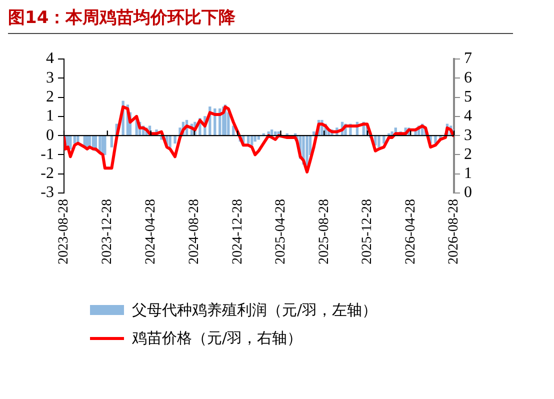 Image resolution: width=554 pixels, height=399 pixels. What do you see at coordinates (64, 231) in the screenshot?
I see `x-tick-label: 2023-08-28` at bounding box center [64, 231].